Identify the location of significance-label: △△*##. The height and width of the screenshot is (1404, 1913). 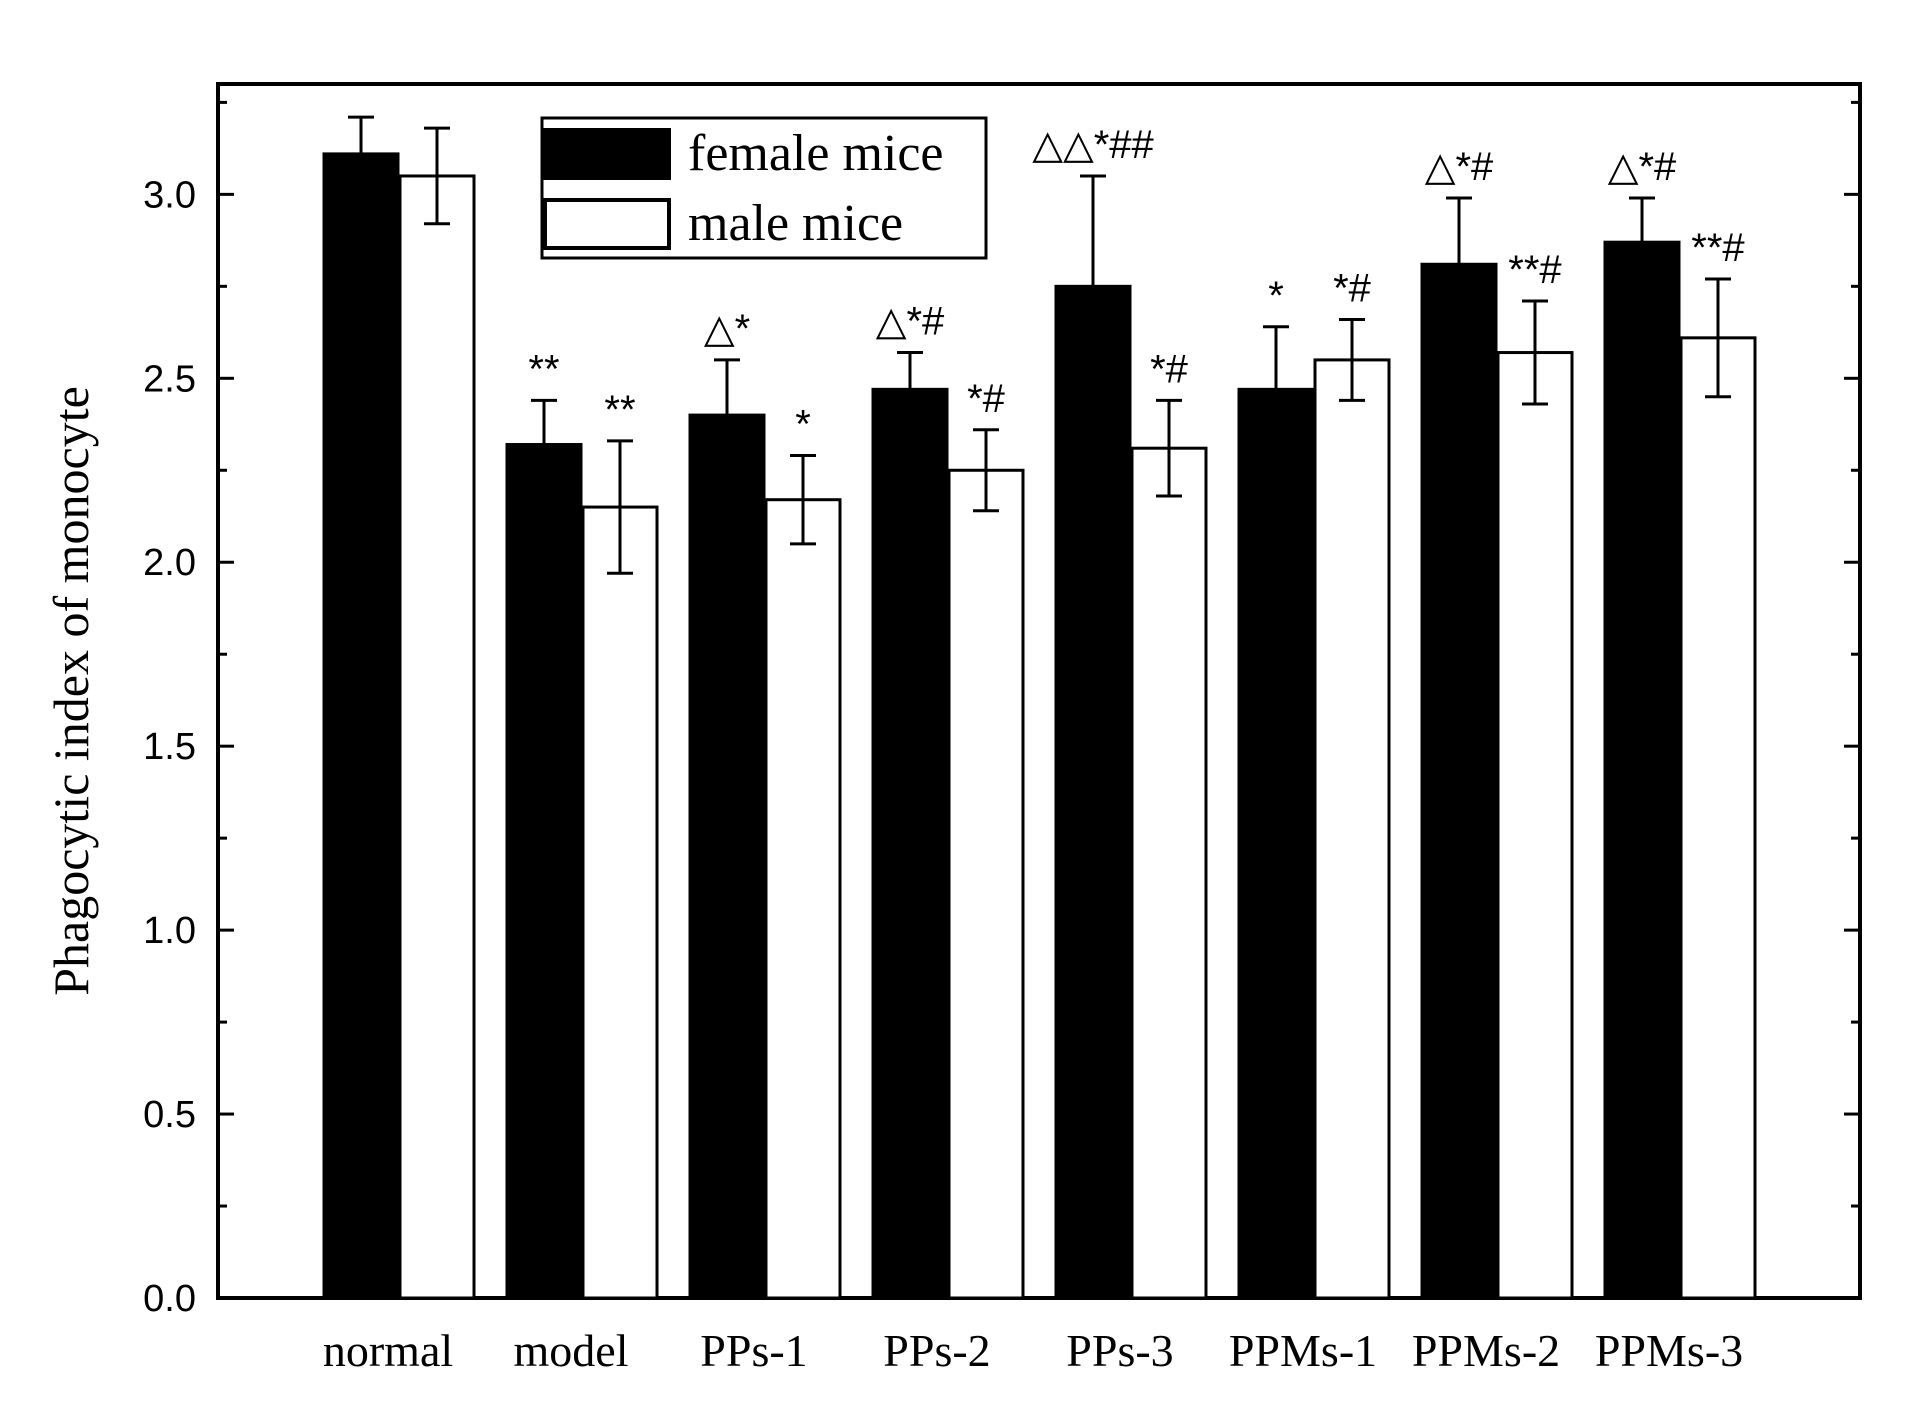
(1093, 145).